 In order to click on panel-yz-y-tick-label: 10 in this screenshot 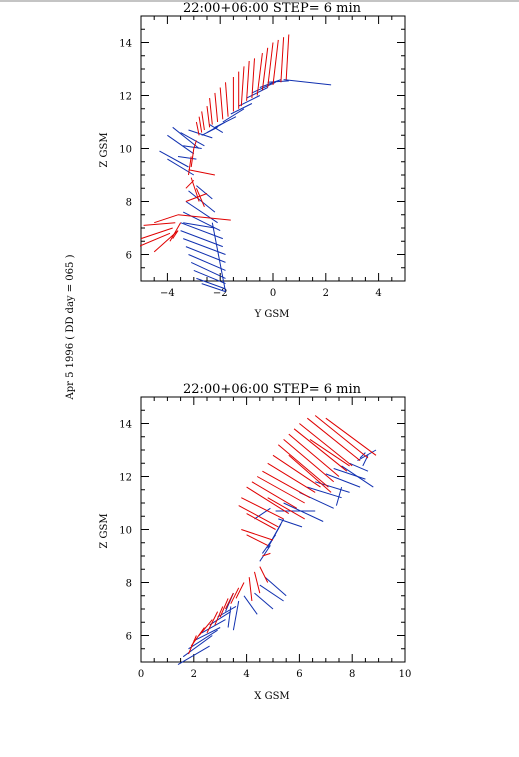, I will do `click(125, 150)`.